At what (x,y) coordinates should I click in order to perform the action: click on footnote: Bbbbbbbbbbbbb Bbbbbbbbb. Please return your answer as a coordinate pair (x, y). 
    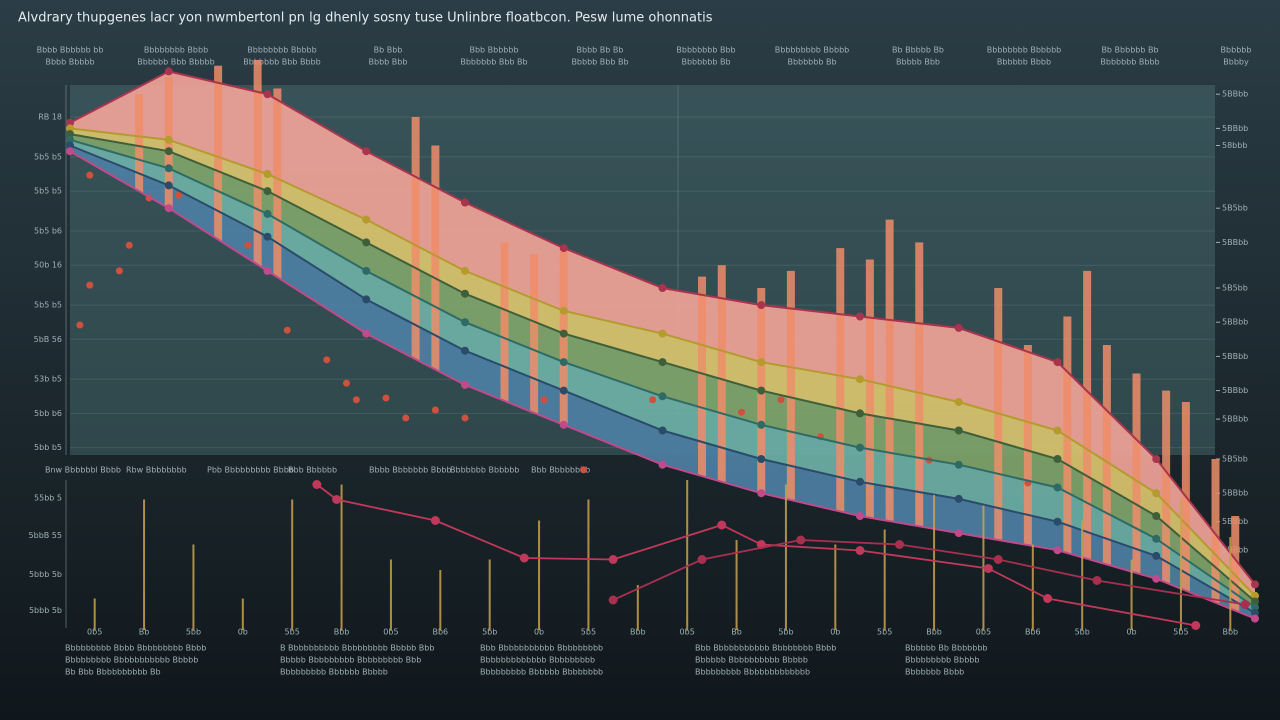
    Looking at the image, I should click on (537, 660).